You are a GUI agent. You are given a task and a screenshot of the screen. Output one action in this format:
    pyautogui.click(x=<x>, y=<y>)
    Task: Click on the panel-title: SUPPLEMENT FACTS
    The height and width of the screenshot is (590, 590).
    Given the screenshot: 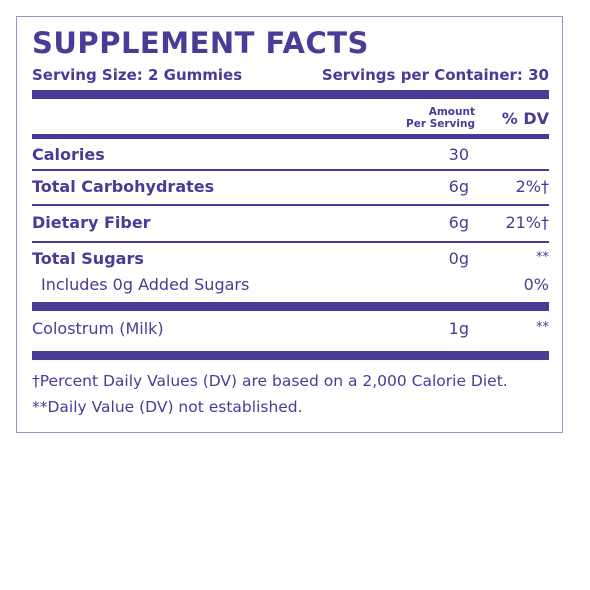 What is the action you would take?
    pyautogui.click(x=200, y=43)
    